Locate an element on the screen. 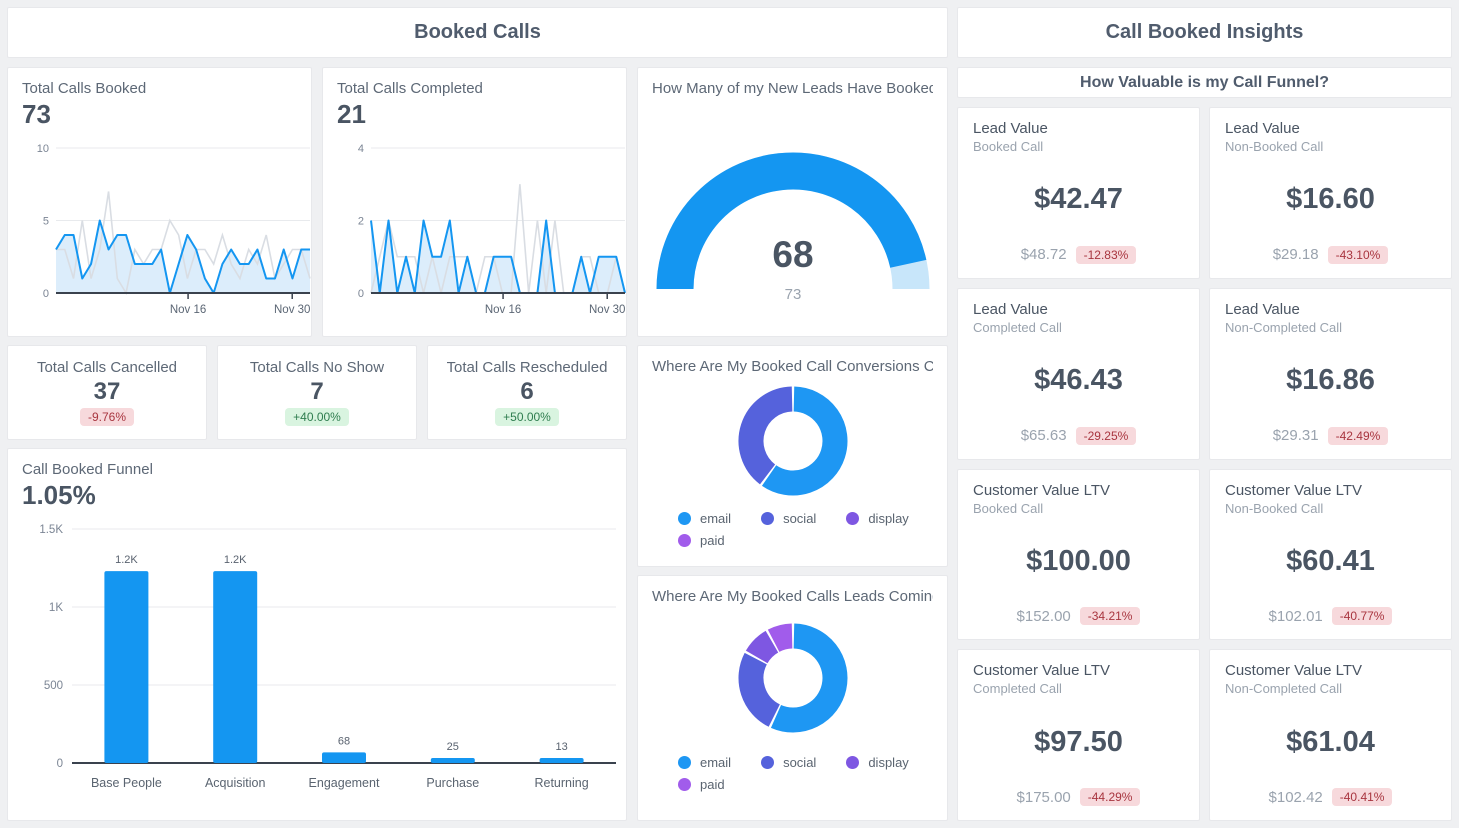 The height and width of the screenshot is (828, 1459). insight-card-delta-badge: -40.41% is located at coordinates (1362, 797).